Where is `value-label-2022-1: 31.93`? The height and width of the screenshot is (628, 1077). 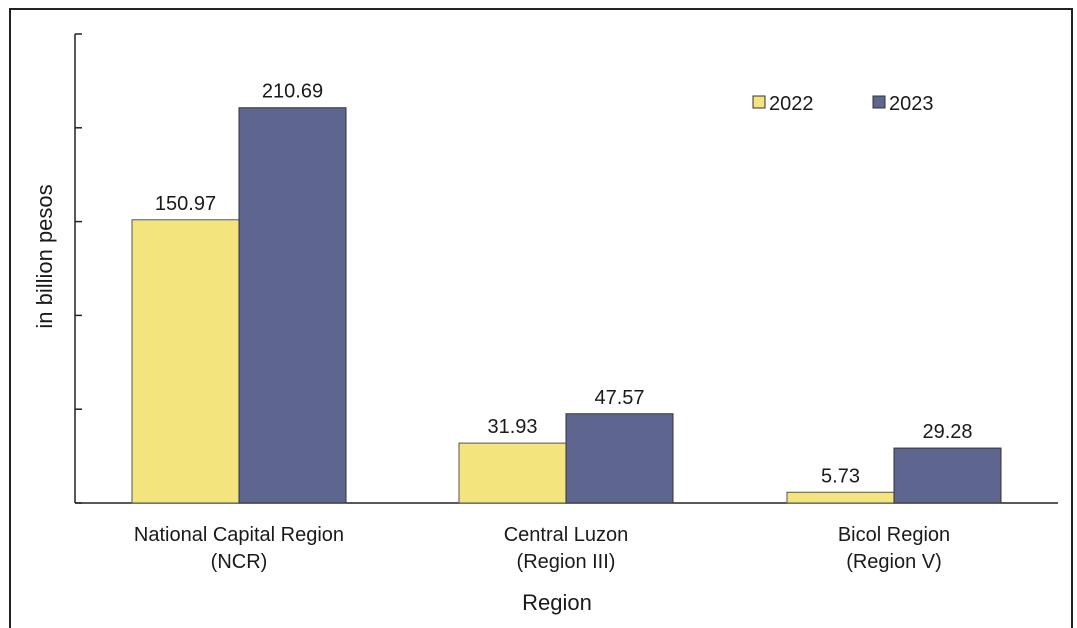
value-label-2022-1: 31.93 is located at coordinates (512, 427).